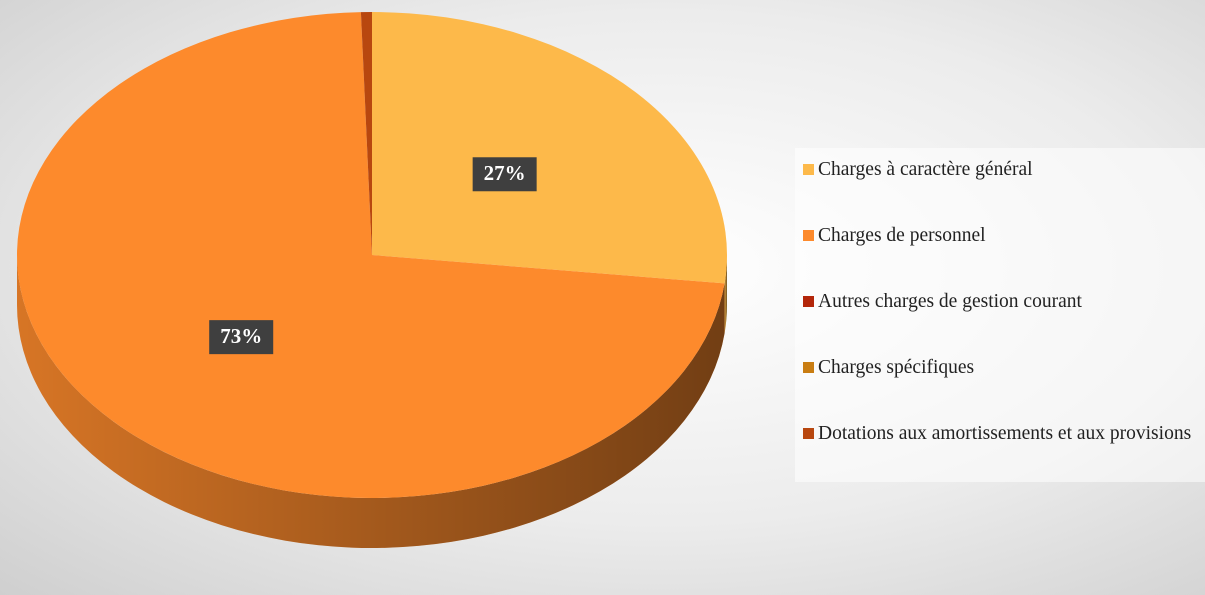 The image size is (1205, 595). I want to click on legend-label: Charges de personnel, so click(902, 235).